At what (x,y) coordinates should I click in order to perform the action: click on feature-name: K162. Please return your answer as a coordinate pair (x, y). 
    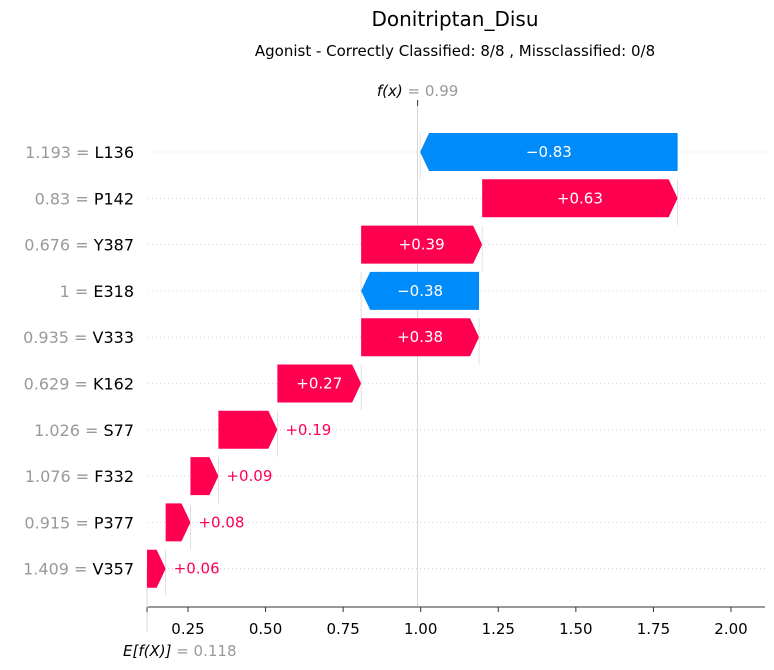
    Looking at the image, I should click on (113, 384).